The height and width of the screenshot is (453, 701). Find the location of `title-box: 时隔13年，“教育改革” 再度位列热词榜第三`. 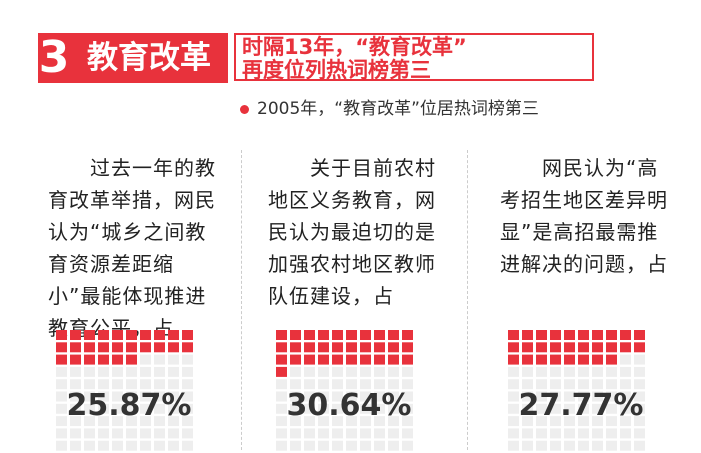

title-box: 时隔13年，“教育改革” 再度位列热词榜第三 is located at coordinates (414, 57).